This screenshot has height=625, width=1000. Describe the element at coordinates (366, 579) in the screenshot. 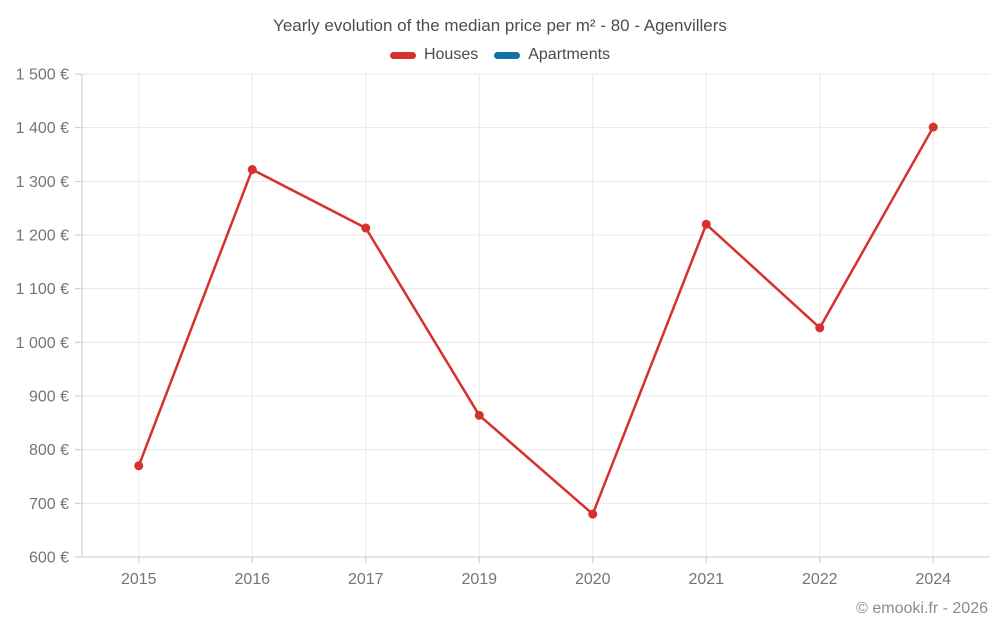

I see `x-tick-label: 2017` at that location.